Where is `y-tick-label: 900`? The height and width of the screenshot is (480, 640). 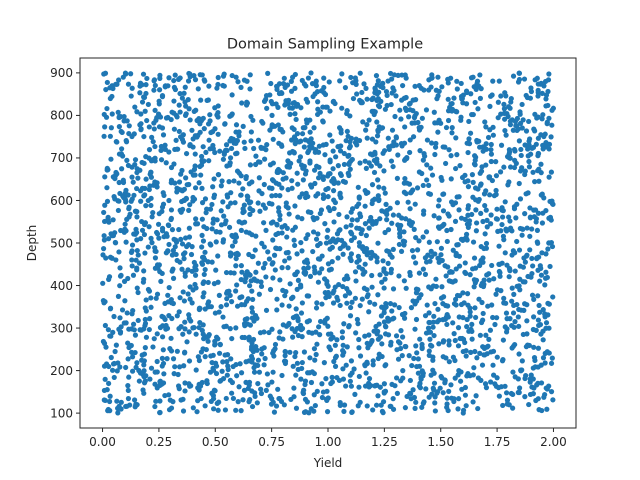
y-tick-label: 900 is located at coordinates (61, 73).